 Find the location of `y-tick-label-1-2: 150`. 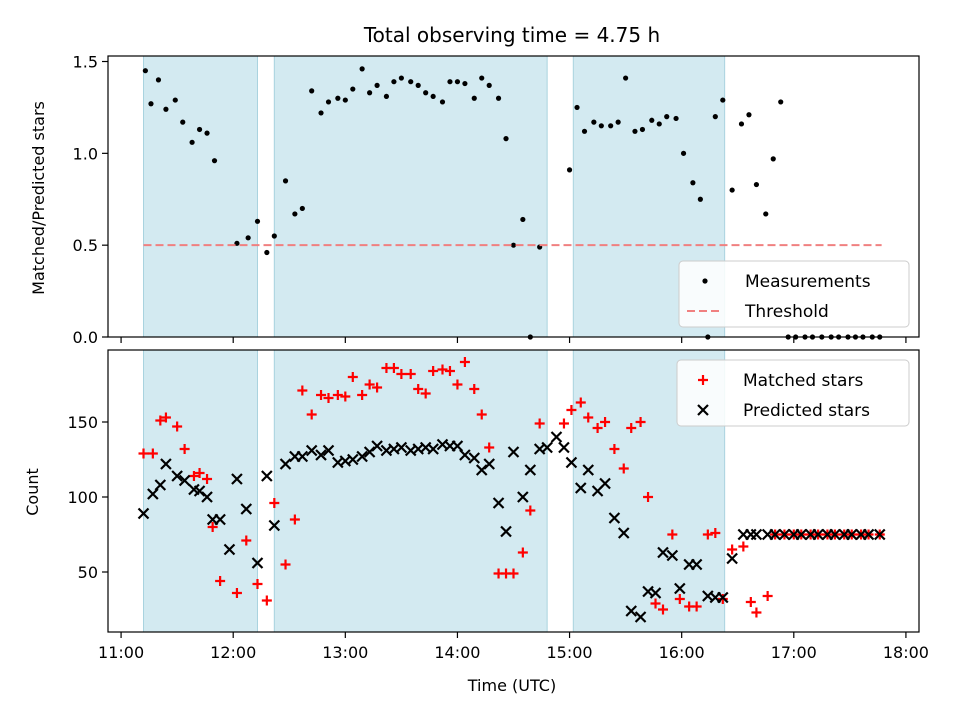

y-tick-label-1-2: 150 is located at coordinates (82, 422).